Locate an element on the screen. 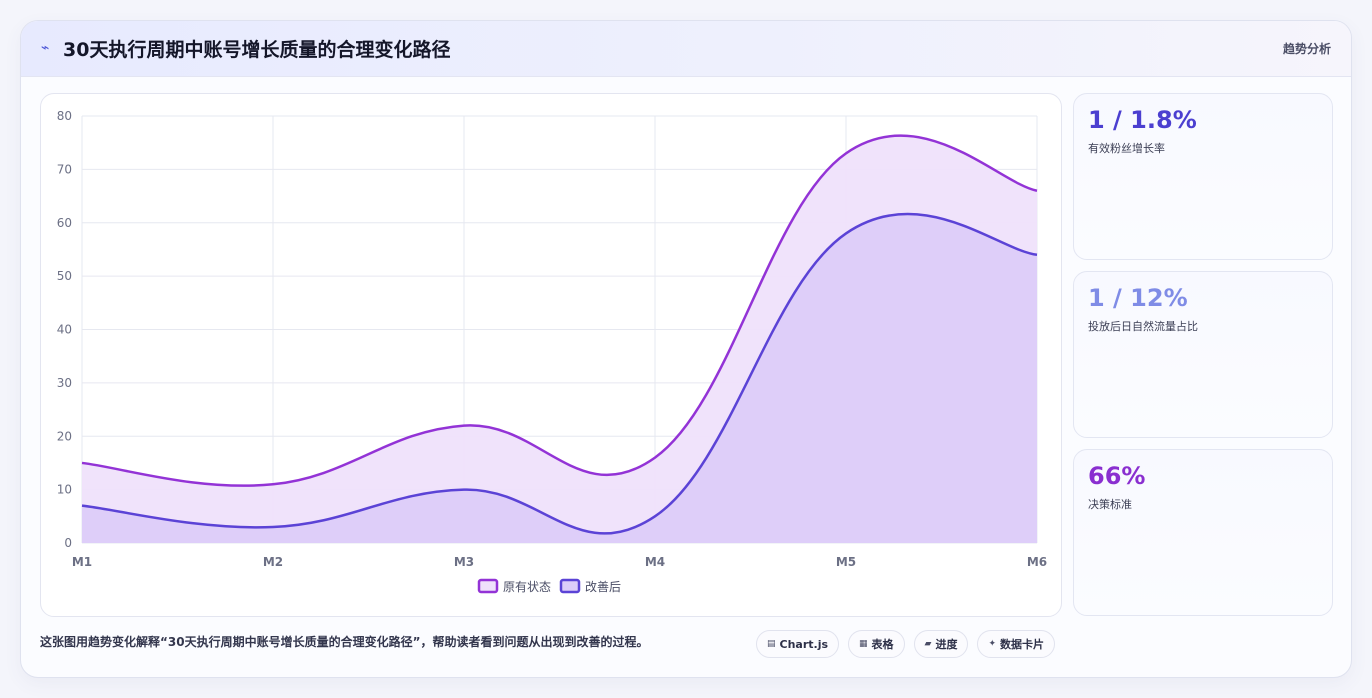 The image size is (1372, 698). y-tick-label: 70 is located at coordinates (64, 169).